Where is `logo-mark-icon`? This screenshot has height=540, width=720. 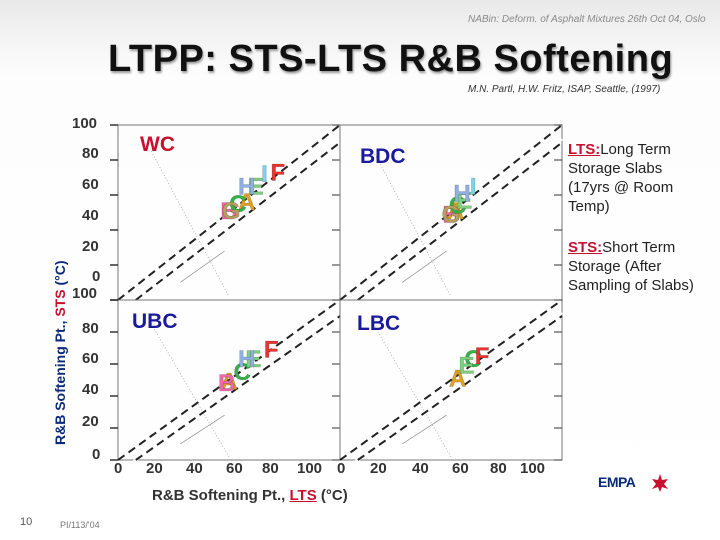
logo-mark-icon is located at coordinates (660, 483).